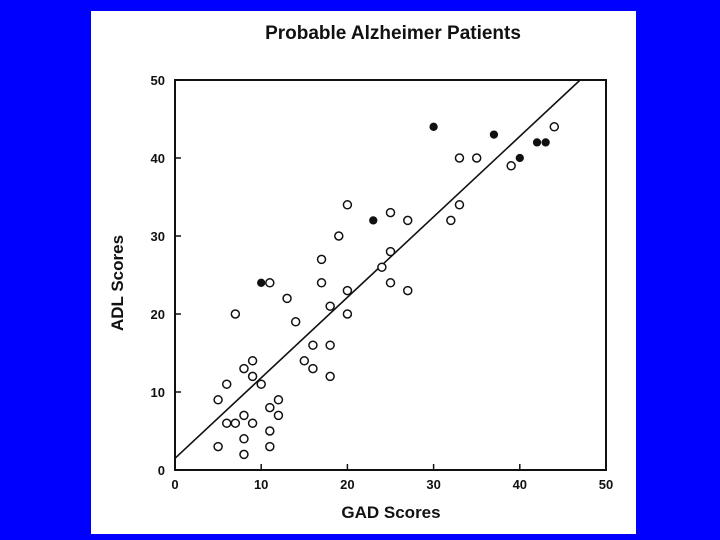 Image resolution: width=720 pixels, height=540 pixels. What do you see at coordinates (261, 484) in the screenshot?
I see `x-tick-label: 10` at bounding box center [261, 484].